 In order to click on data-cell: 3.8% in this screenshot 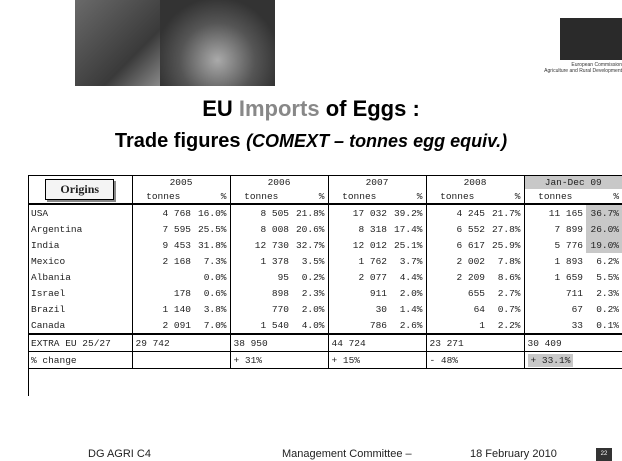, I will do `click(215, 309)`.